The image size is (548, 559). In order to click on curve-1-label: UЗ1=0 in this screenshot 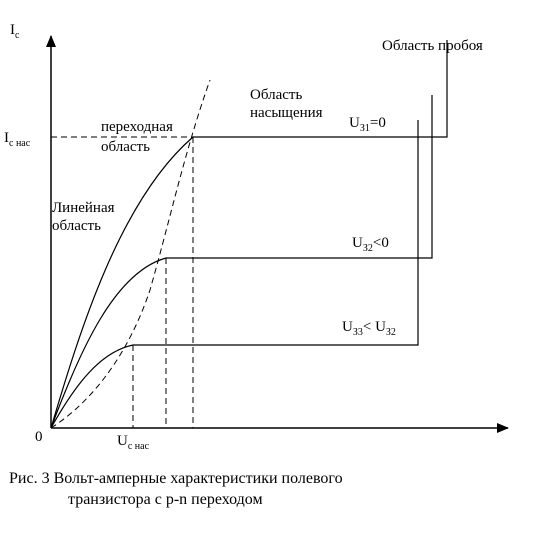, I will do `click(367, 124)`.